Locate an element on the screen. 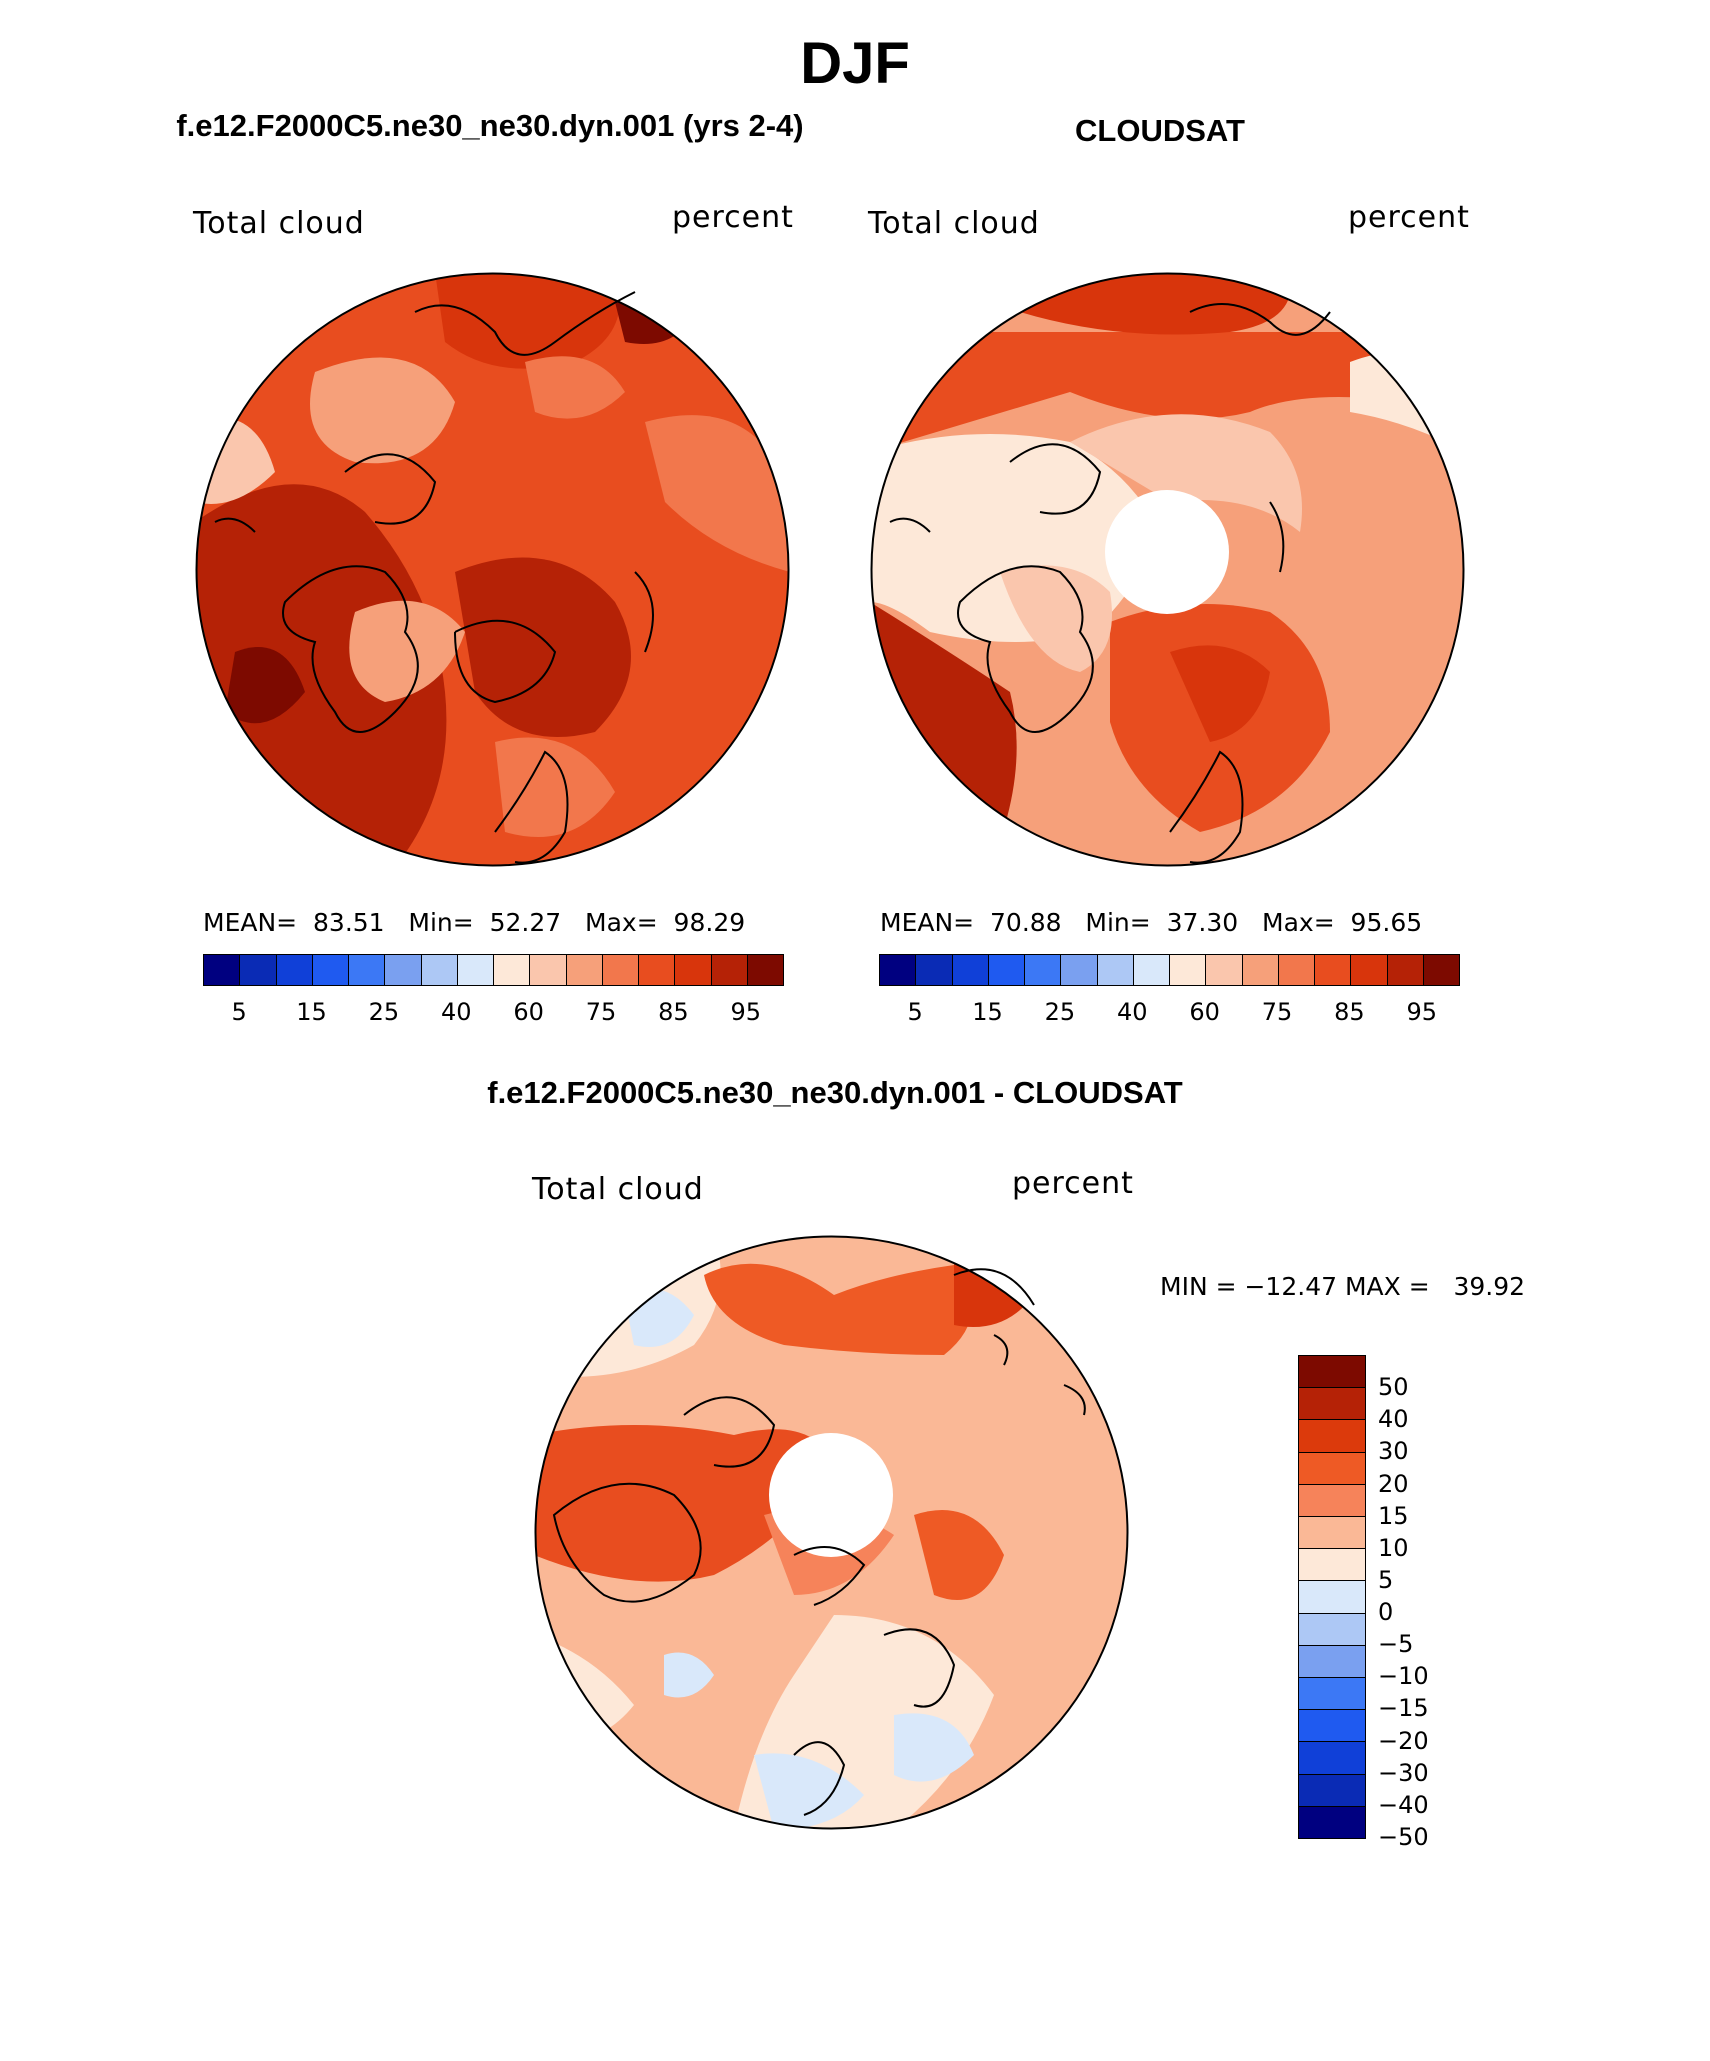 The height and width of the screenshot is (2061, 1710). panel1-polar-map is located at coordinates (492, 569).